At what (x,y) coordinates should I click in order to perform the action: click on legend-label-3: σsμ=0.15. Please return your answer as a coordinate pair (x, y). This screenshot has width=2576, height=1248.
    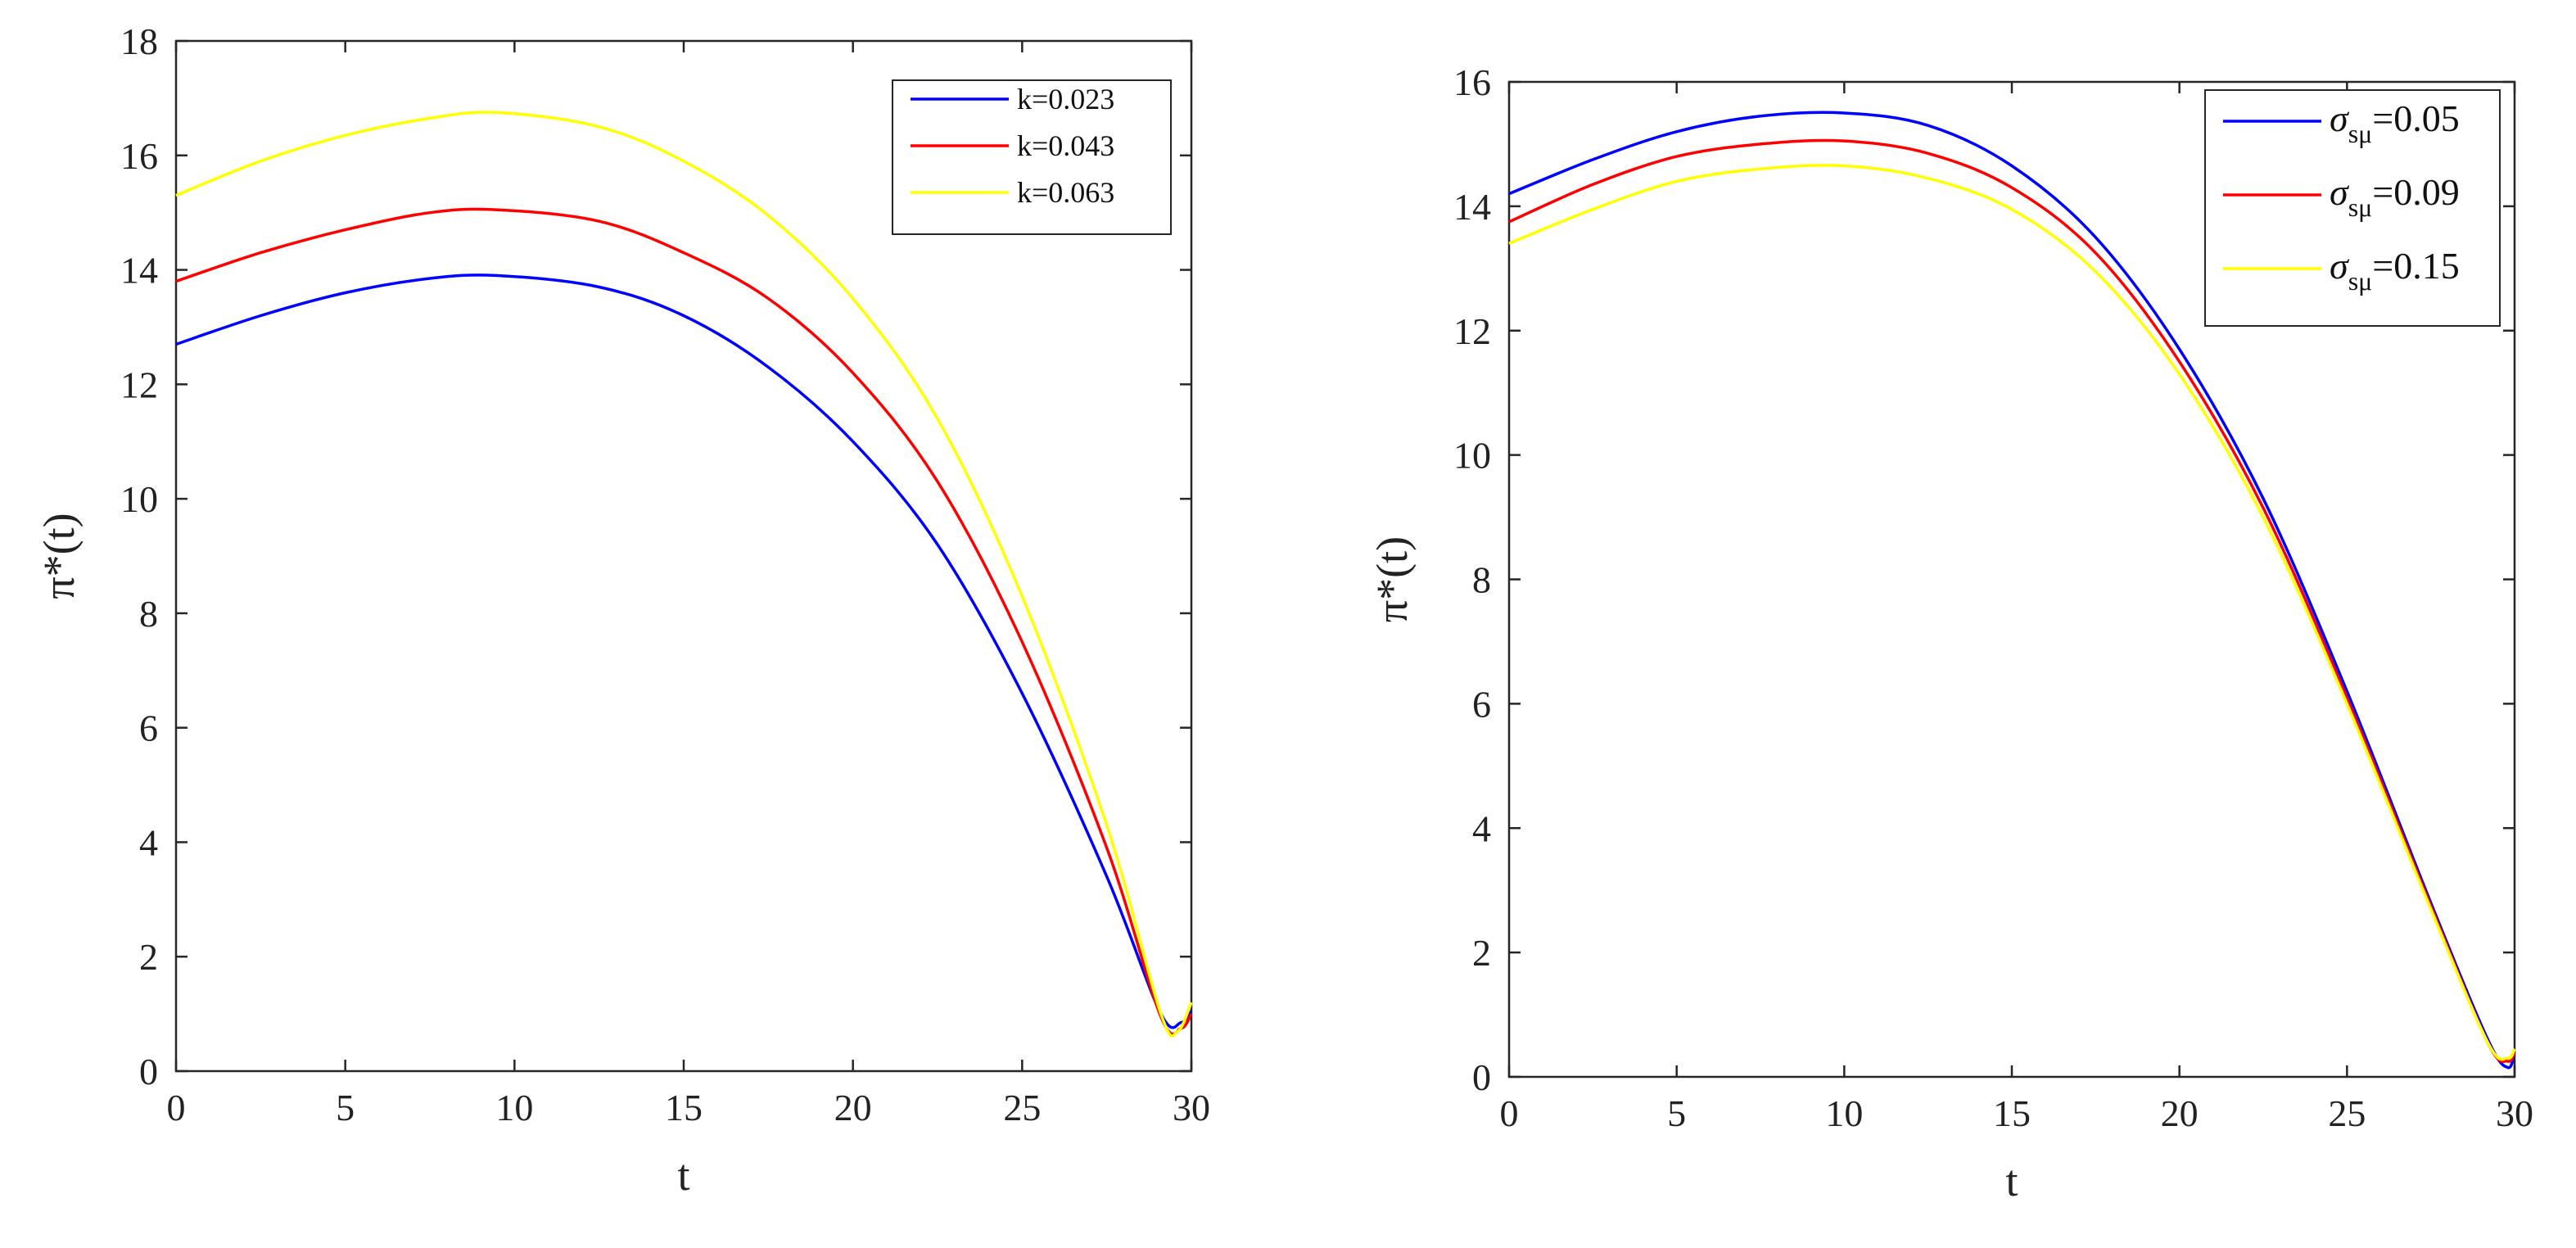
    Looking at the image, I should click on (2395, 270).